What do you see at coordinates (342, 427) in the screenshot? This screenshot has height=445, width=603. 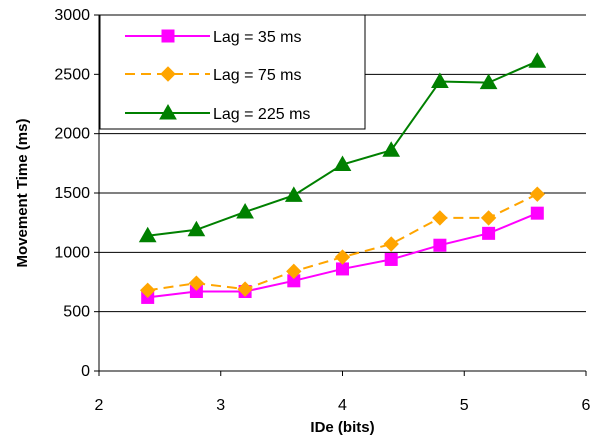 I see `x-axis-title: IDe (bits)` at bounding box center [342, 427].